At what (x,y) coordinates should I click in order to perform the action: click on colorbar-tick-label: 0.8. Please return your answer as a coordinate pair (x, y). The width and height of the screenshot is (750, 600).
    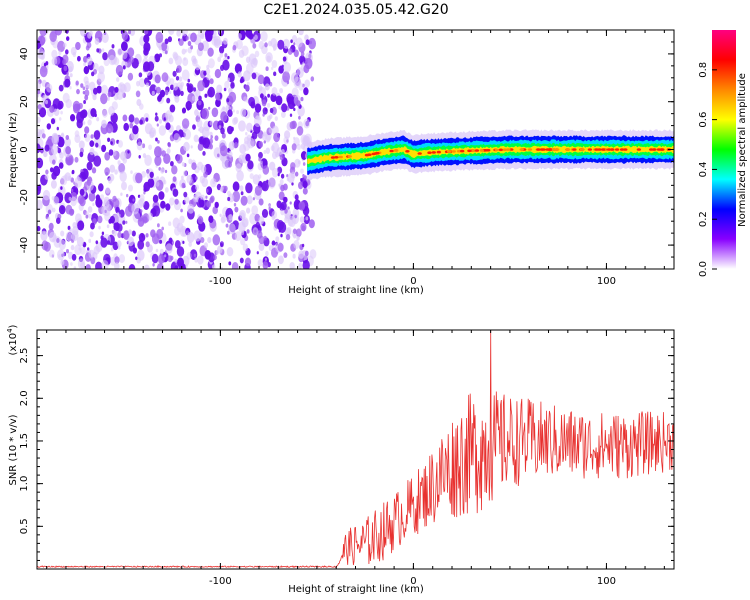
    Looking at the image, I should click on (703, 70).